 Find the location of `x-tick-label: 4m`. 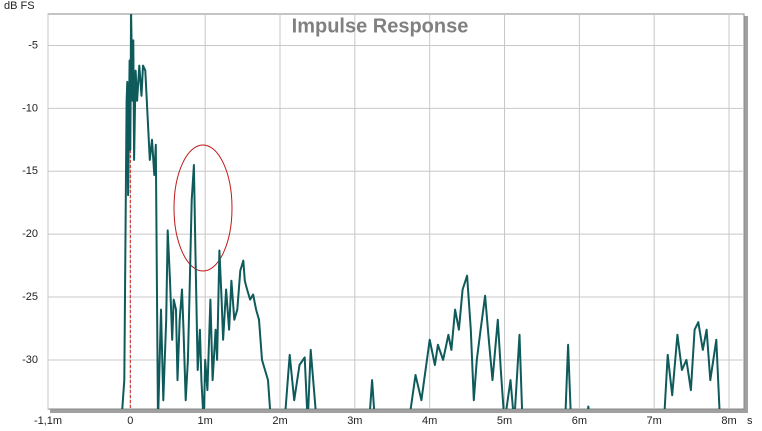

x-tick-label: 4m is located at coordinates (429, 421).